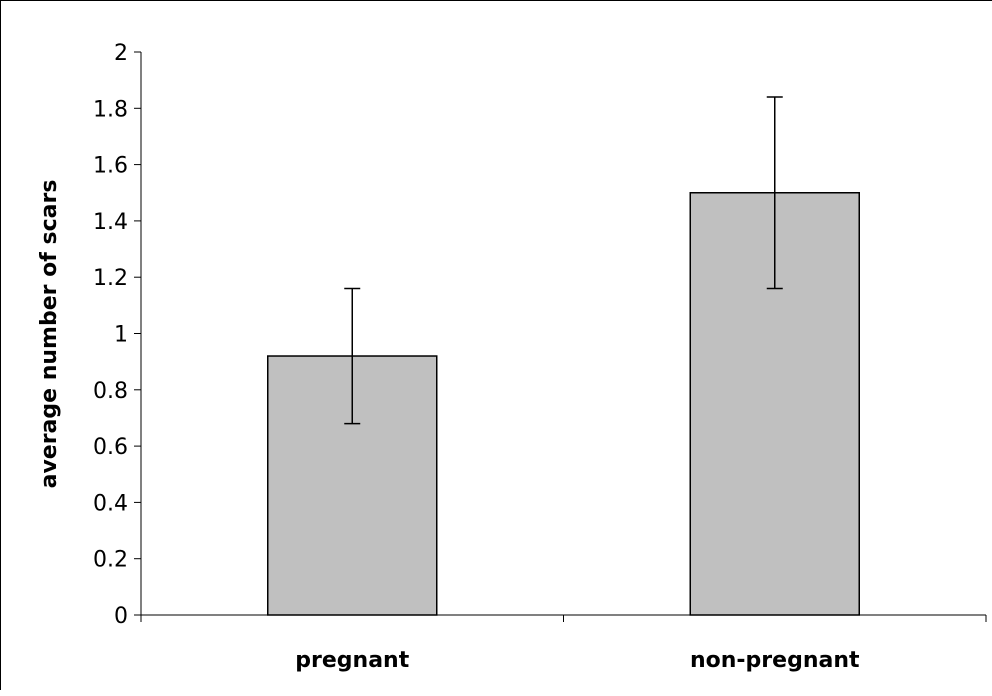 Image resolution: width=992 pixels, height=696 pixels. I want to click on y-tick-label: 0.4, so click(110, 503).